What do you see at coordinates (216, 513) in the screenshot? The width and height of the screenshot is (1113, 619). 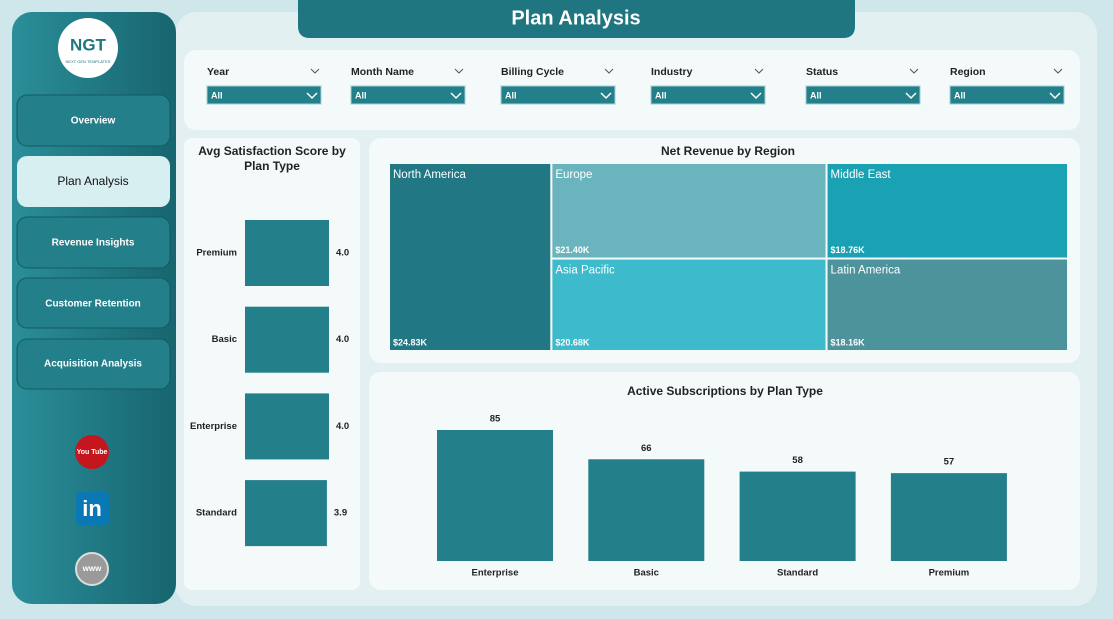 I see `y-category-label: Standard` at bounding box center [216, 513].